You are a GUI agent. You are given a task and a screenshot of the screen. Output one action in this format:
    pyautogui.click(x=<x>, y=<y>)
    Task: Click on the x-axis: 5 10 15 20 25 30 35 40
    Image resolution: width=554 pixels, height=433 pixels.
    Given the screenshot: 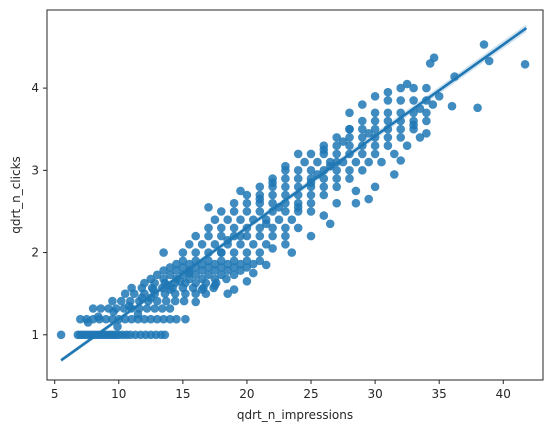 What is the action you would take?
    pyautogui.click(x=281, y=390)
    